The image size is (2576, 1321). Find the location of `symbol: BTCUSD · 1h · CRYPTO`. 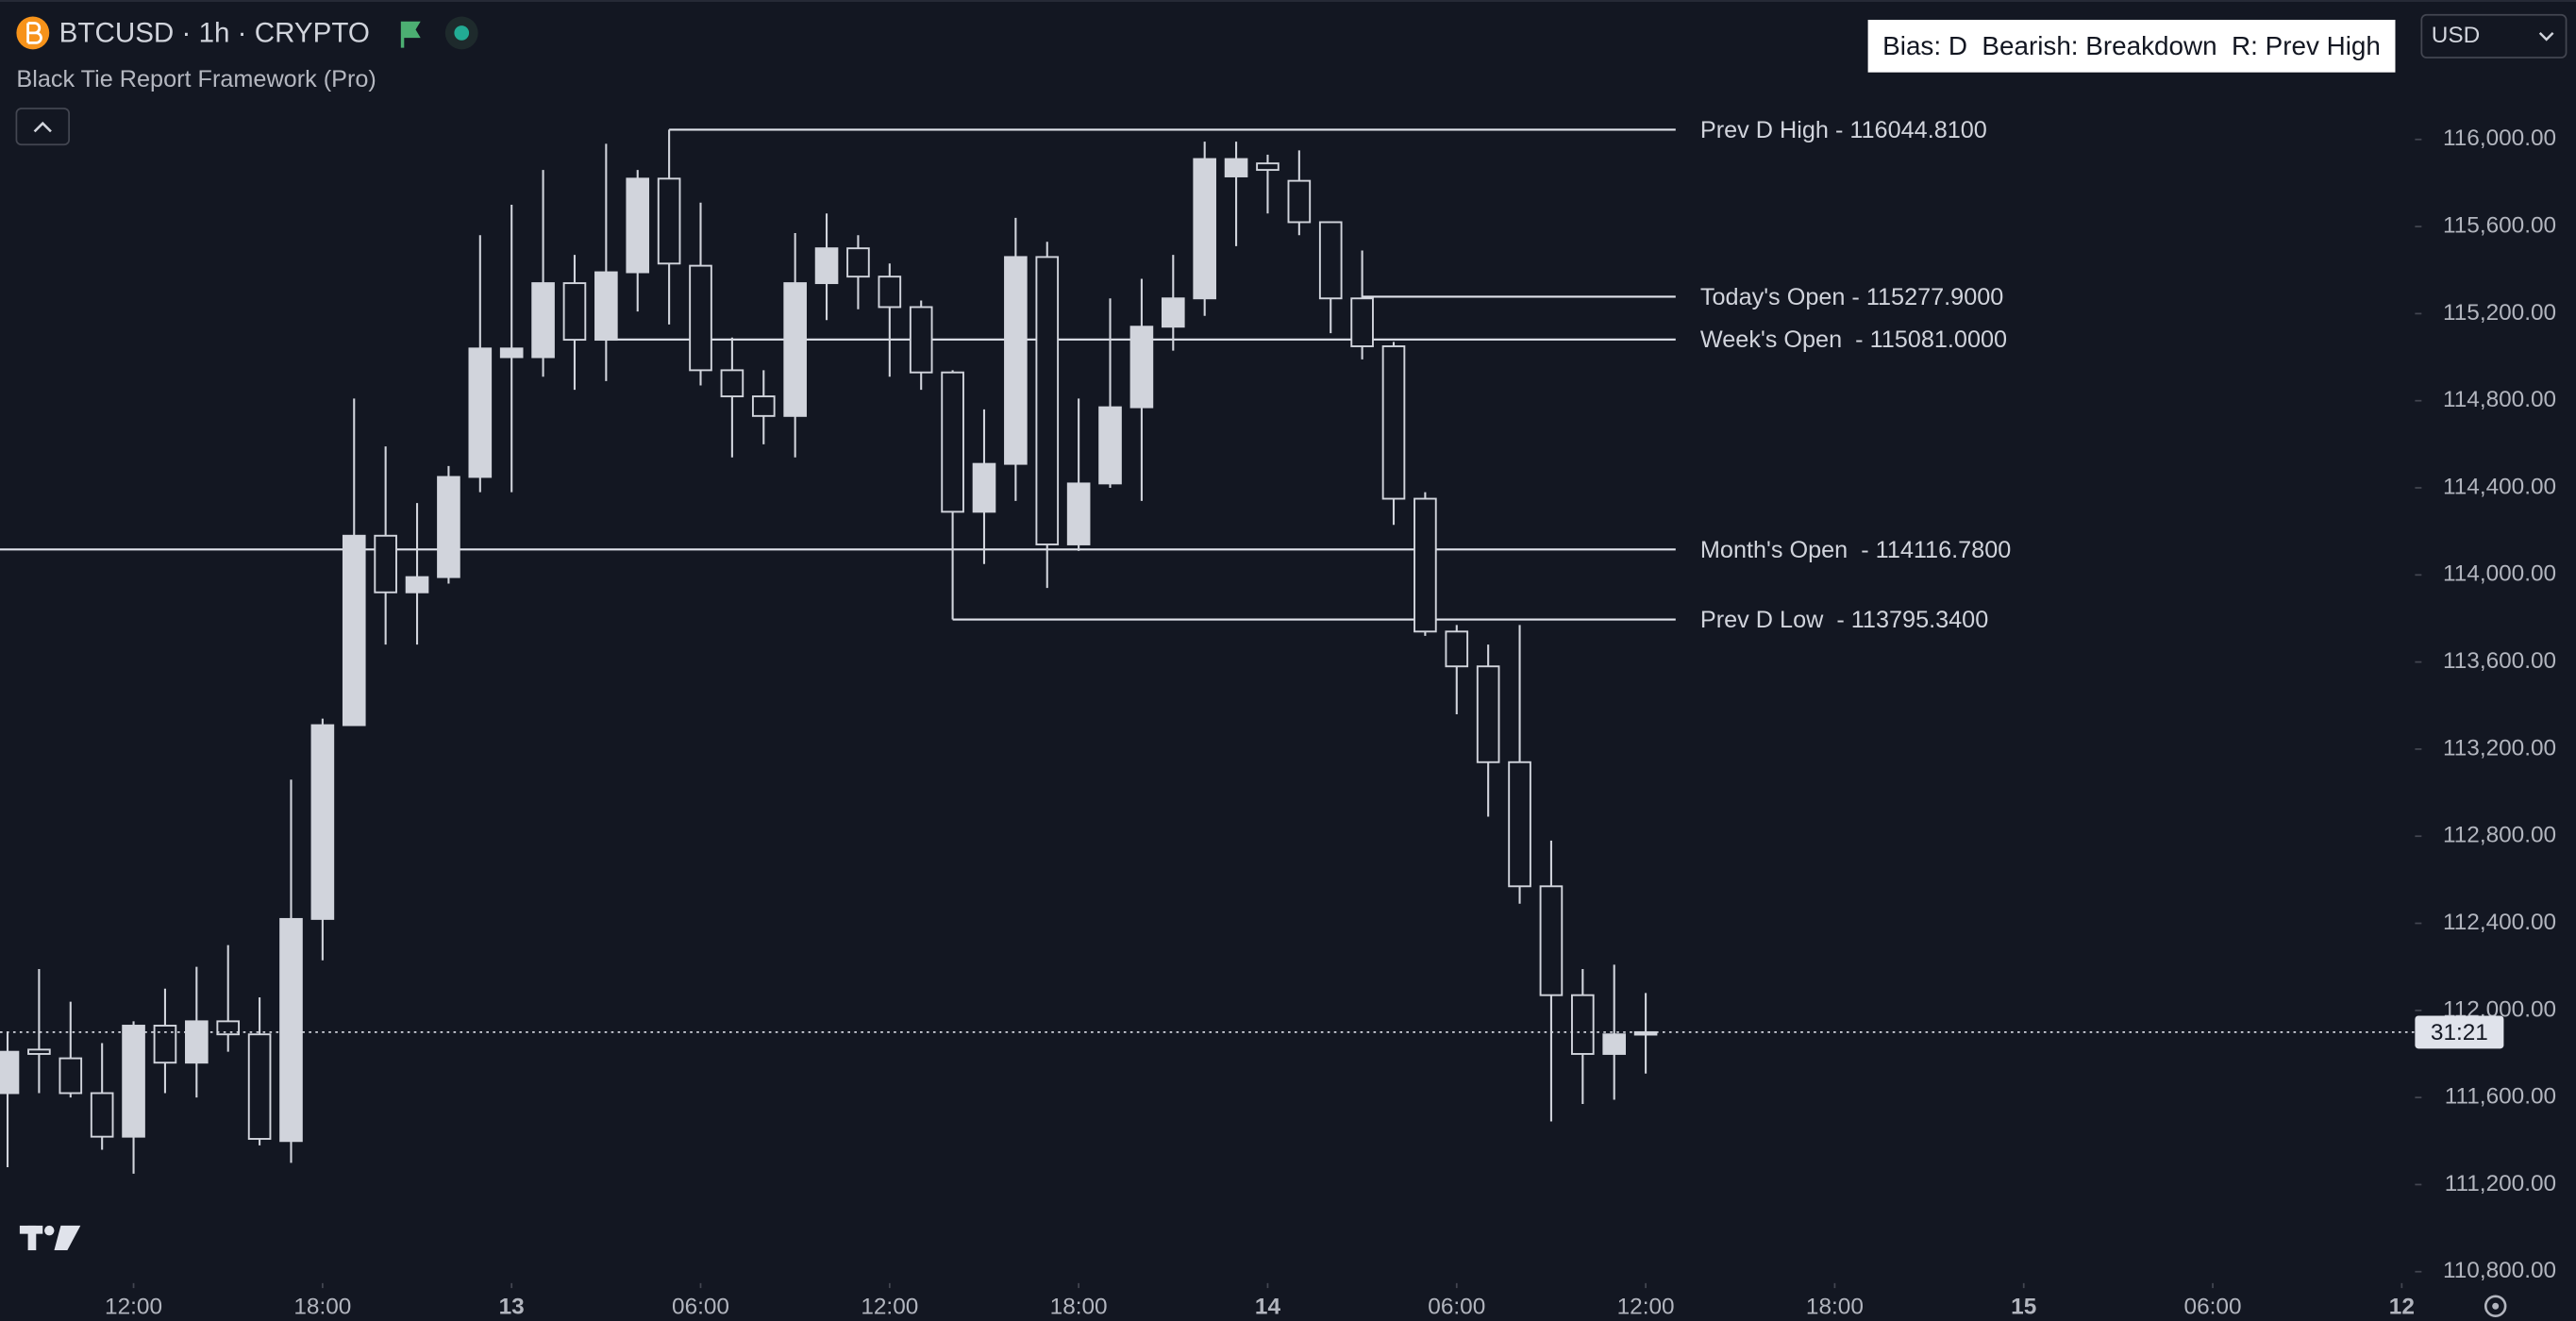

symbol: BTCUSD · 1h · CRYPTO is located at coordinates (214, 32).